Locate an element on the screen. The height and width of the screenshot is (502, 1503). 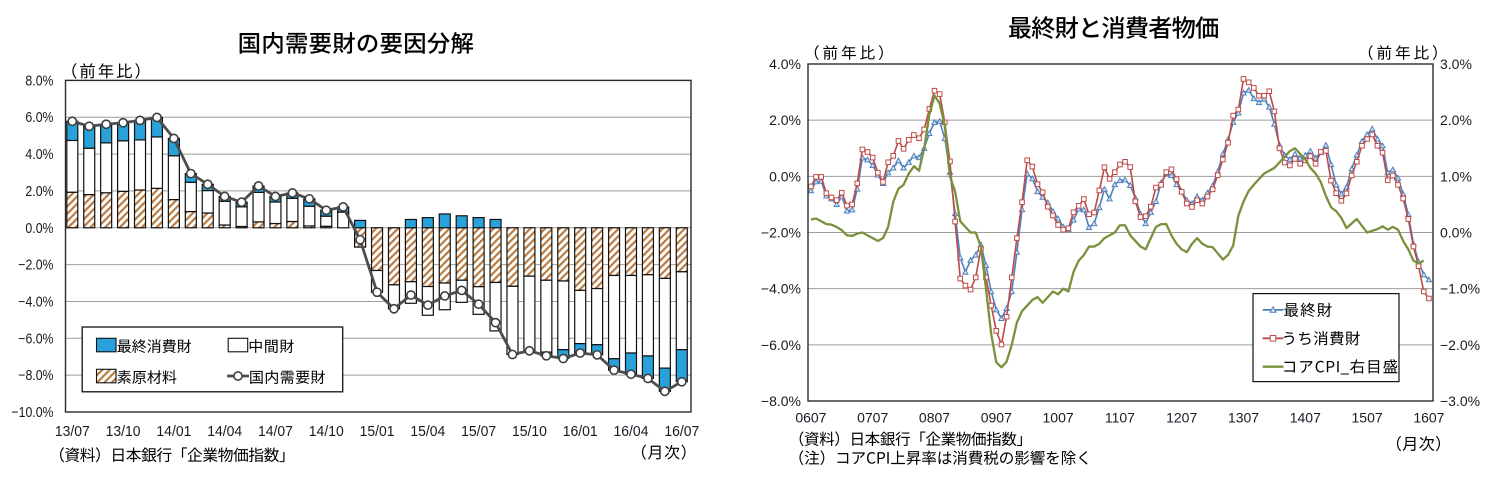
svg-text: 1107 is located at coordinates (1120, 418).